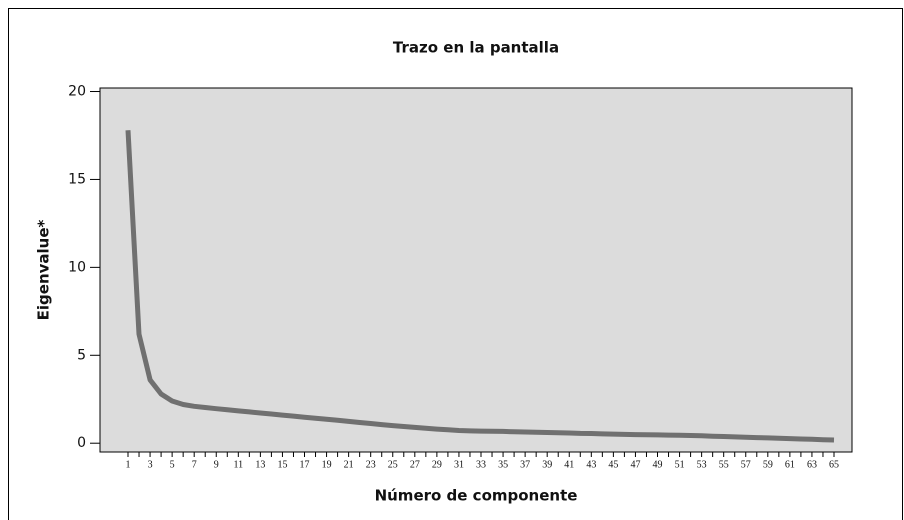 The width and height of the screenshot is (904, 520). What do you see at coordinates (834, 464) in the screenshot?
I see `x-tick-label: 65` at bounding box center [834, 464].